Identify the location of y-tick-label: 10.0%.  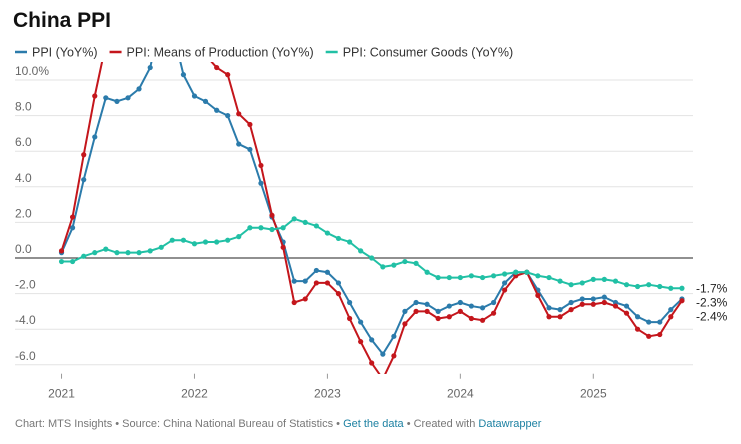
(32, 71).